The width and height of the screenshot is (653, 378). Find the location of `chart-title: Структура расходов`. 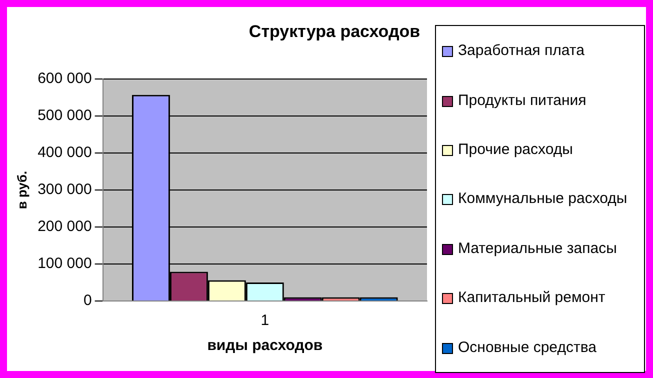

chart-title: Структура расходов is located at coordinates (335, 32).